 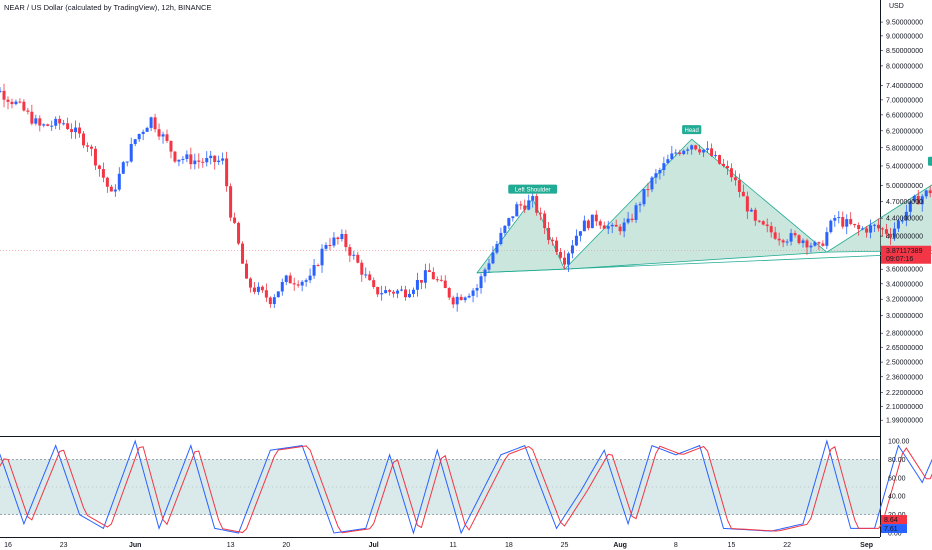 What do you see at coordinates (904, 363) in the screenshot?
I see `price-tick-label: 2.50000000` at bounding box center [904, 363].